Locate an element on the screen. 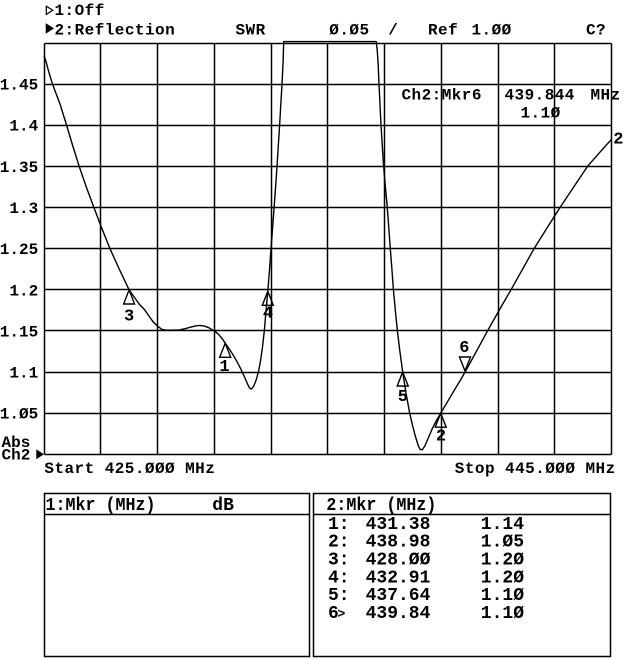  svg-text: 428.ØØ is located at coordinates (398, 561).